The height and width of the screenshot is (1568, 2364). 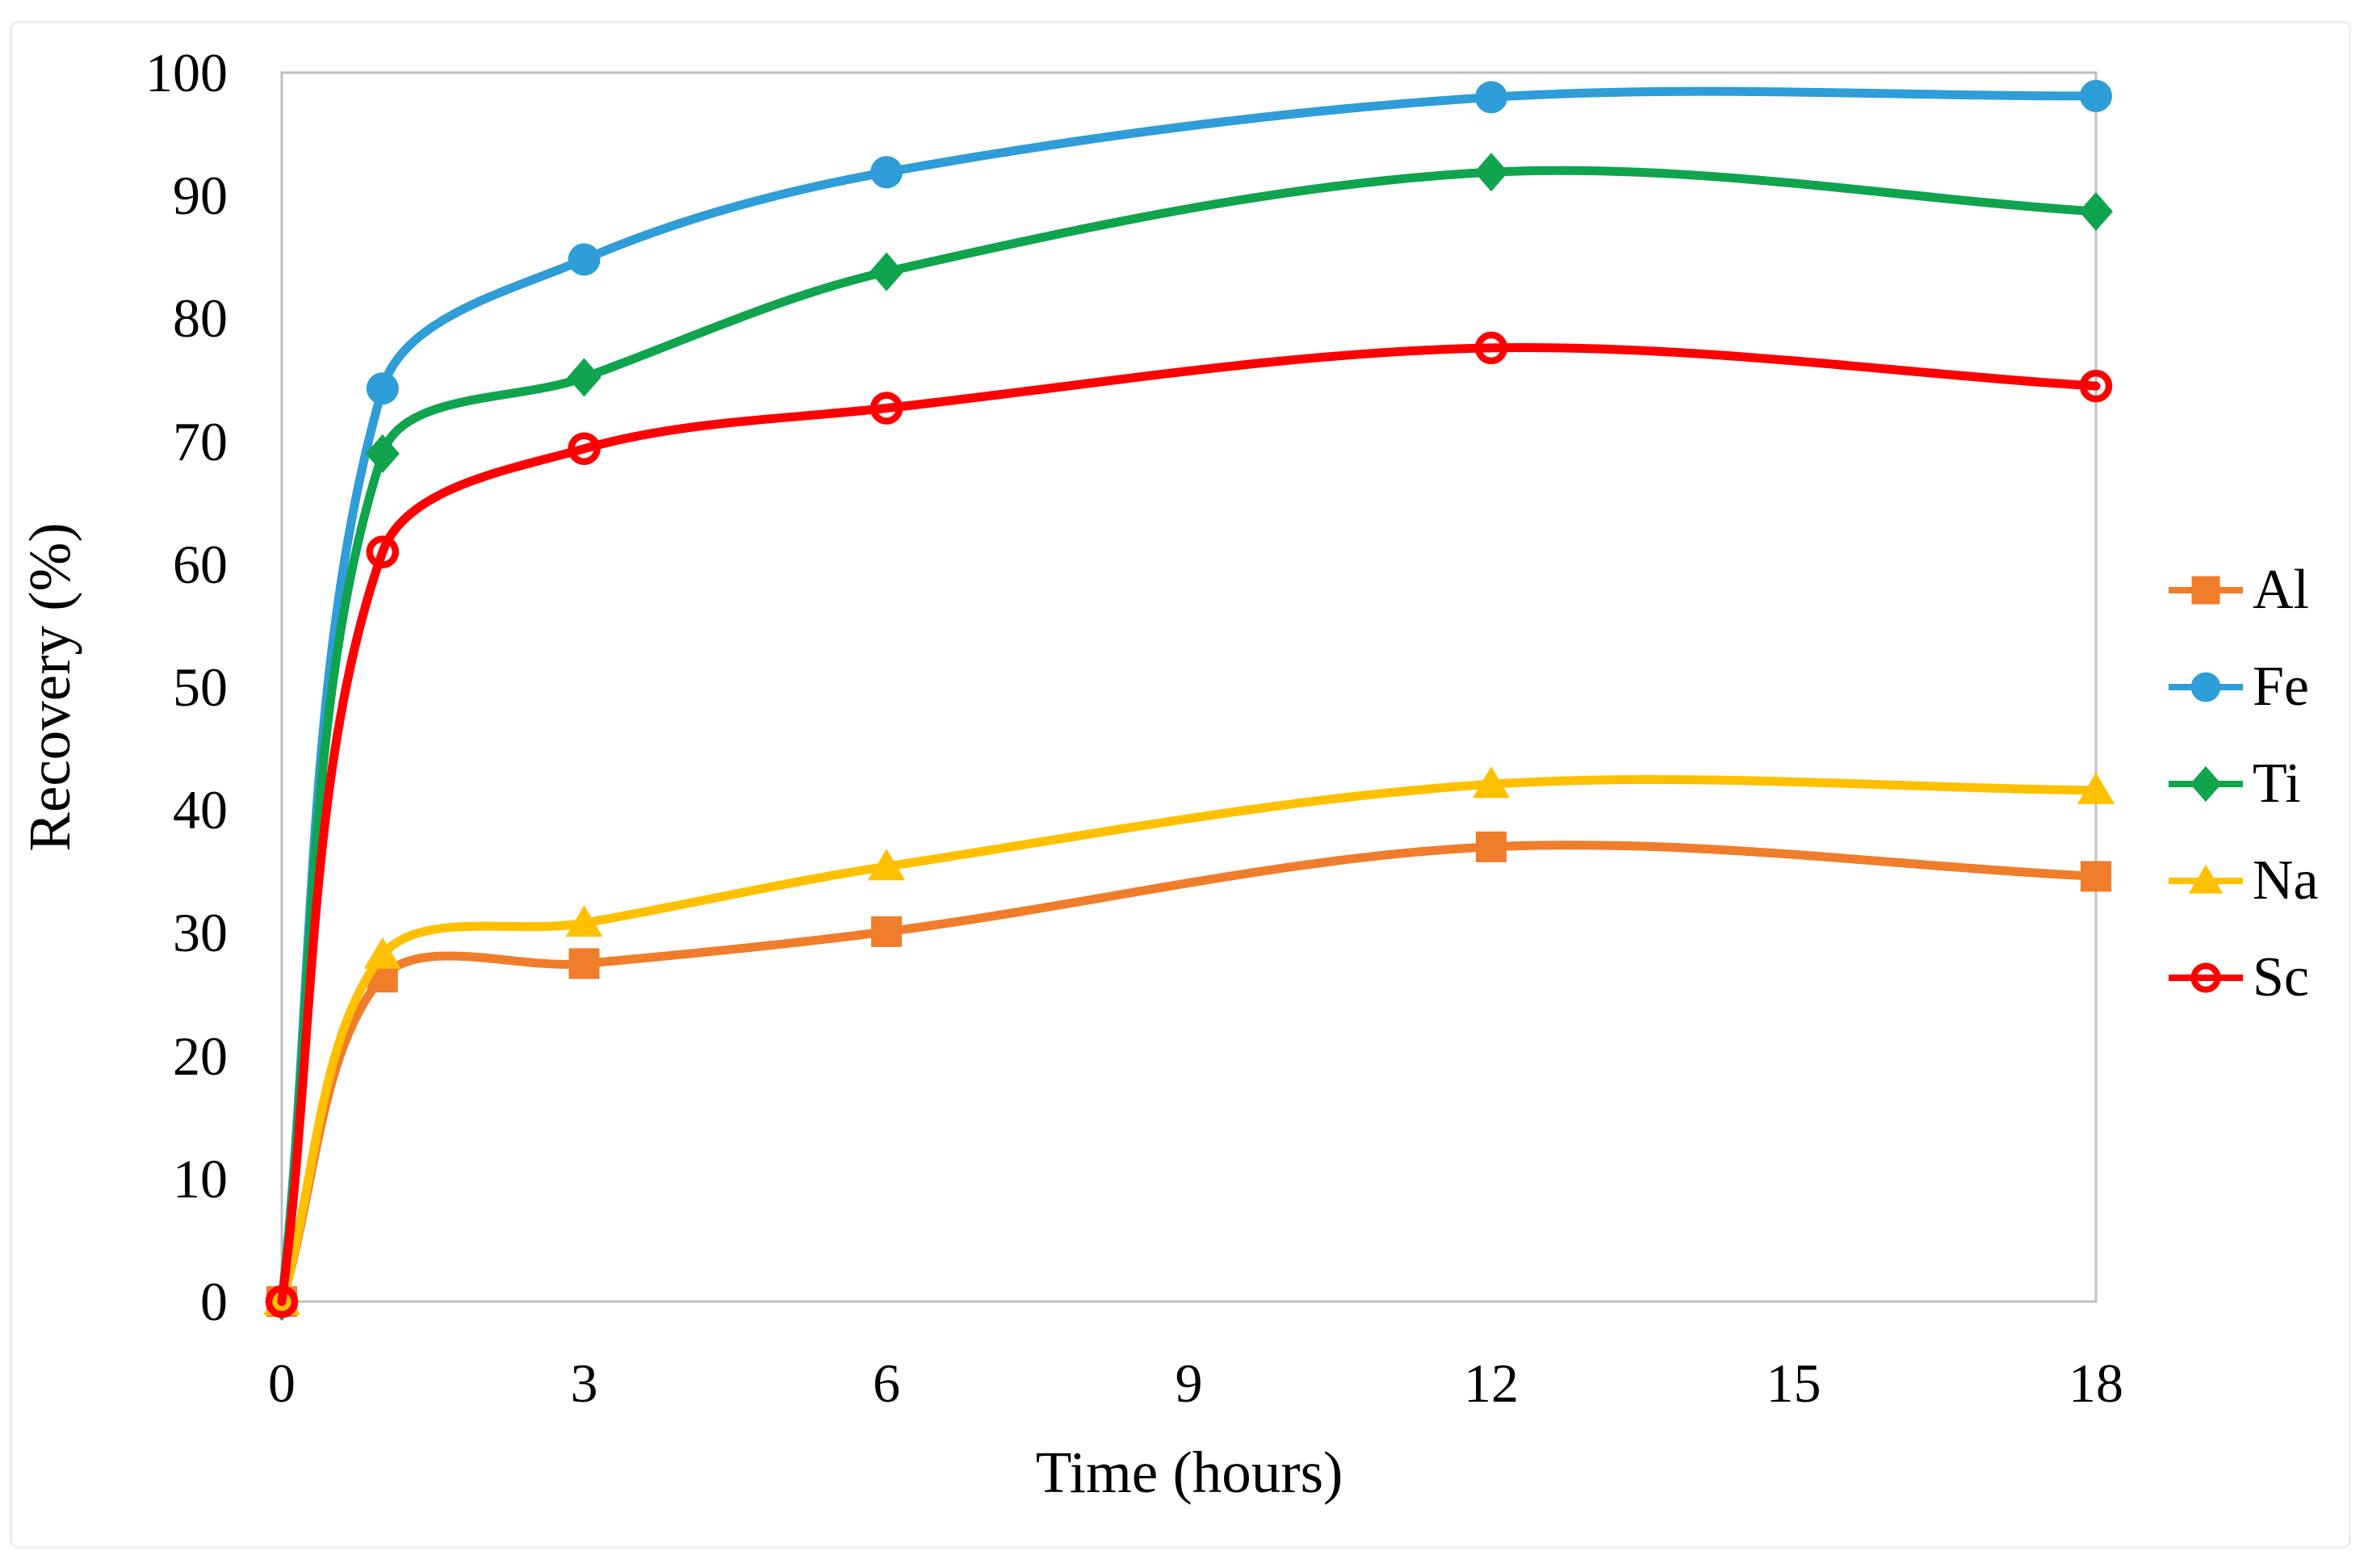 I want to click on sc-legend-marker-icon, so click(x=2205, y=977).